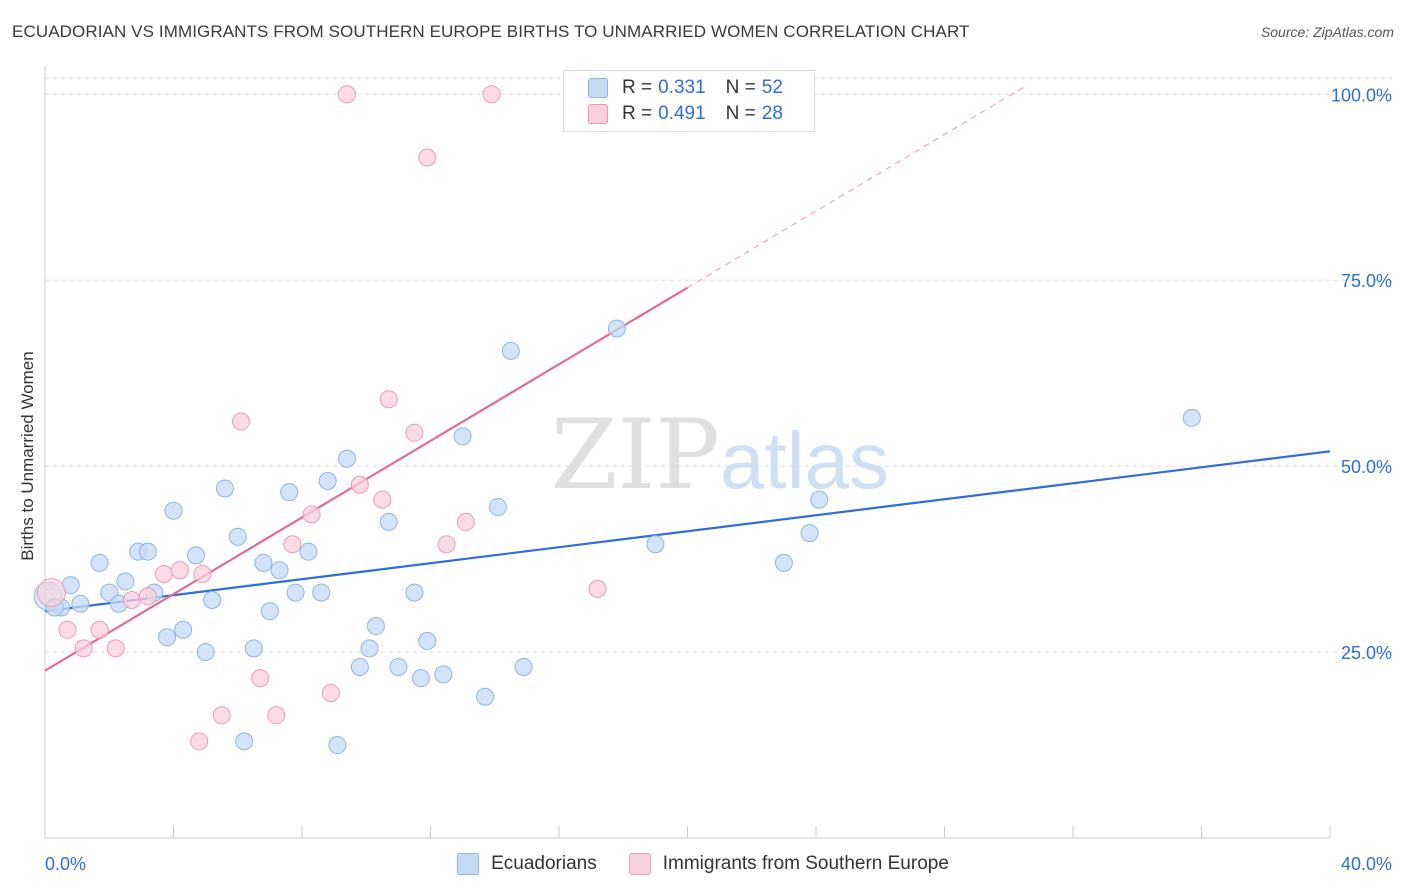  What do you see at coordinates (1366, 467) in the screenshot?
I see `y-tick-label: 50.0%` at bounding box center [1366, 467].